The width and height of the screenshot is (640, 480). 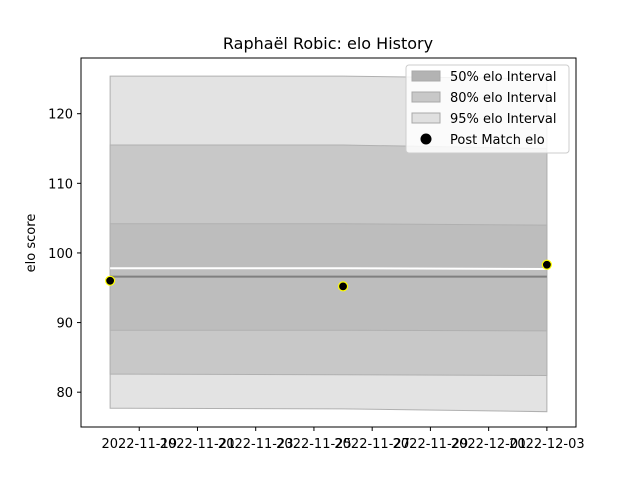 What do you see at coordinates (60, 254) in the screenshot?
I see `y-tick-label: 100` at bounding box center [60, 254].